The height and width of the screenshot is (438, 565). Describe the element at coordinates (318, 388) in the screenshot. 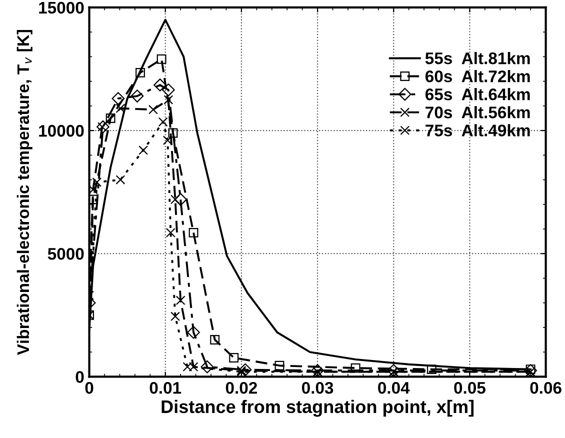

I see `x-tick-label: 0.03` at that location.